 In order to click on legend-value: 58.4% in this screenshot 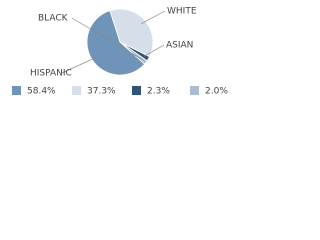, I will do `click(41, 92)`.